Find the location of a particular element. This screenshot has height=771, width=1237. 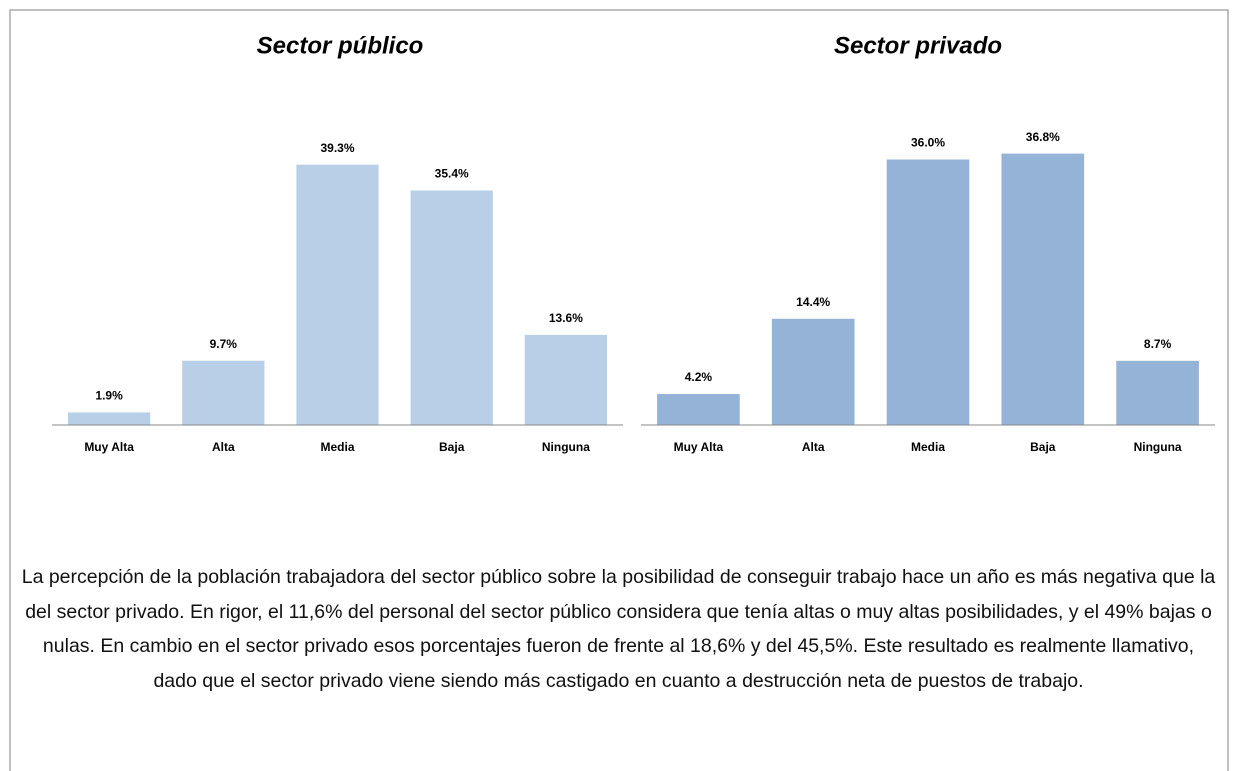

value-label: 35.4% is located at coordinates (452, 174).